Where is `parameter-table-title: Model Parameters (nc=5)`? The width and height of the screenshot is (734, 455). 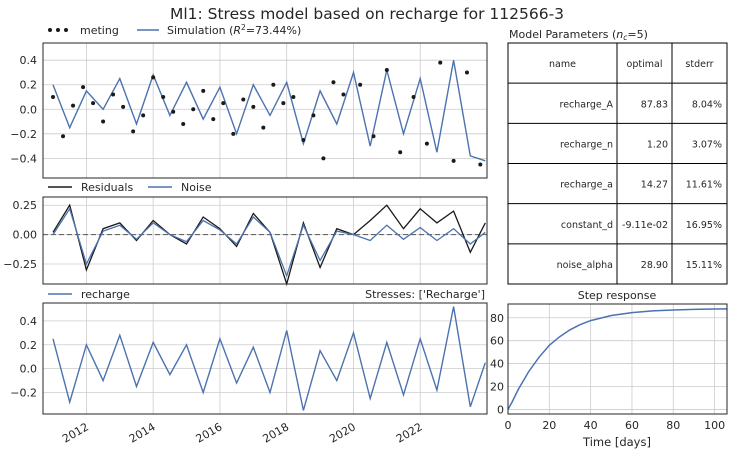 parameter-table-title: Model Parameters (nc=5) is located at coordinates (578, 35).